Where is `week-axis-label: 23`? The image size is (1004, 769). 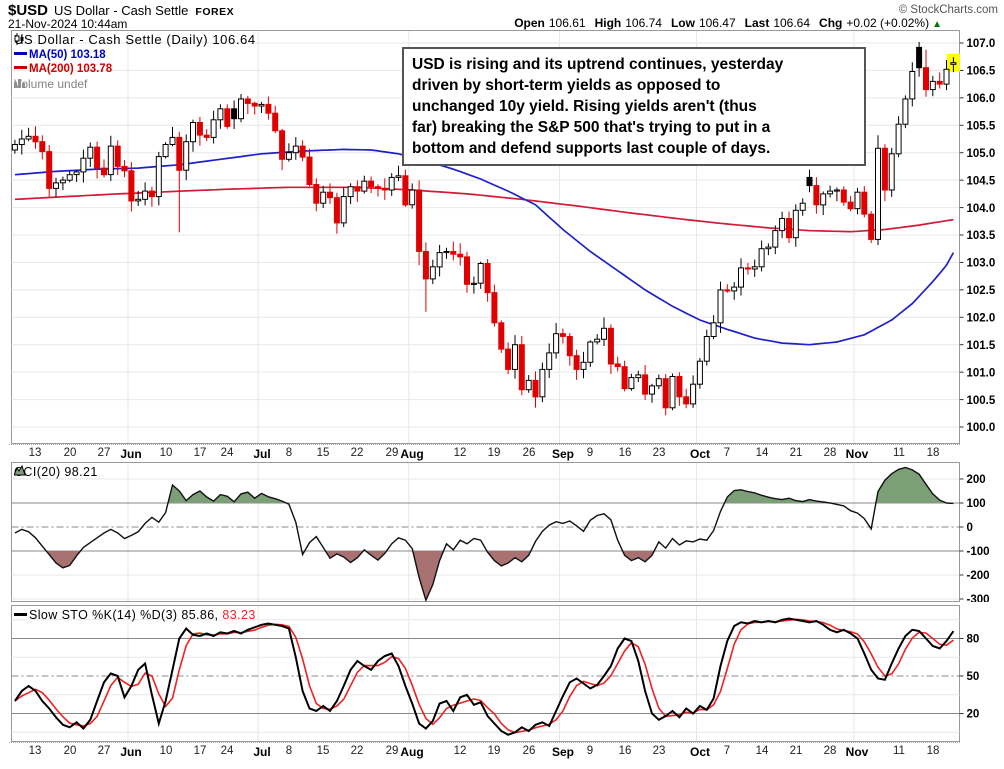 week-axis-label: 23 is located at coordinates (659, 453).